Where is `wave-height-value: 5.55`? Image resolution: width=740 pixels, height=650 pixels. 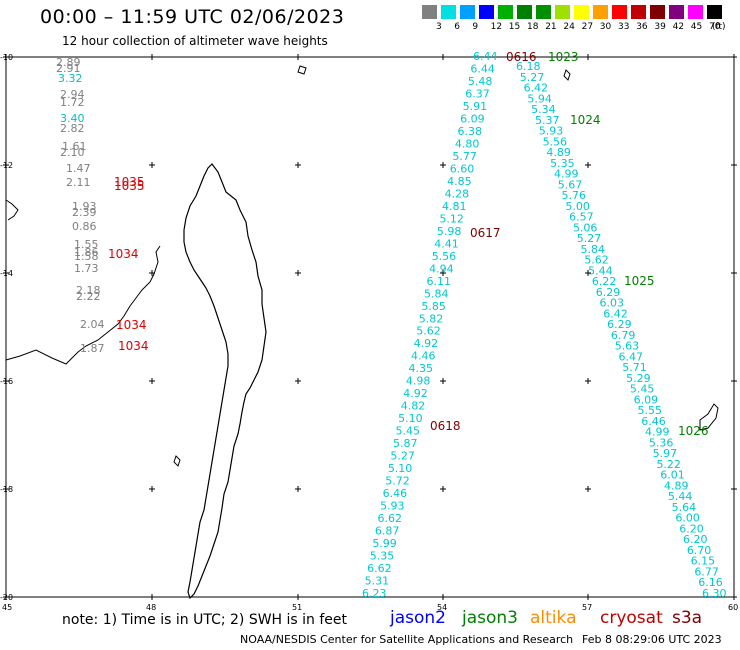 wave-height-value: 5.55 is located at coordinates (649, 410).